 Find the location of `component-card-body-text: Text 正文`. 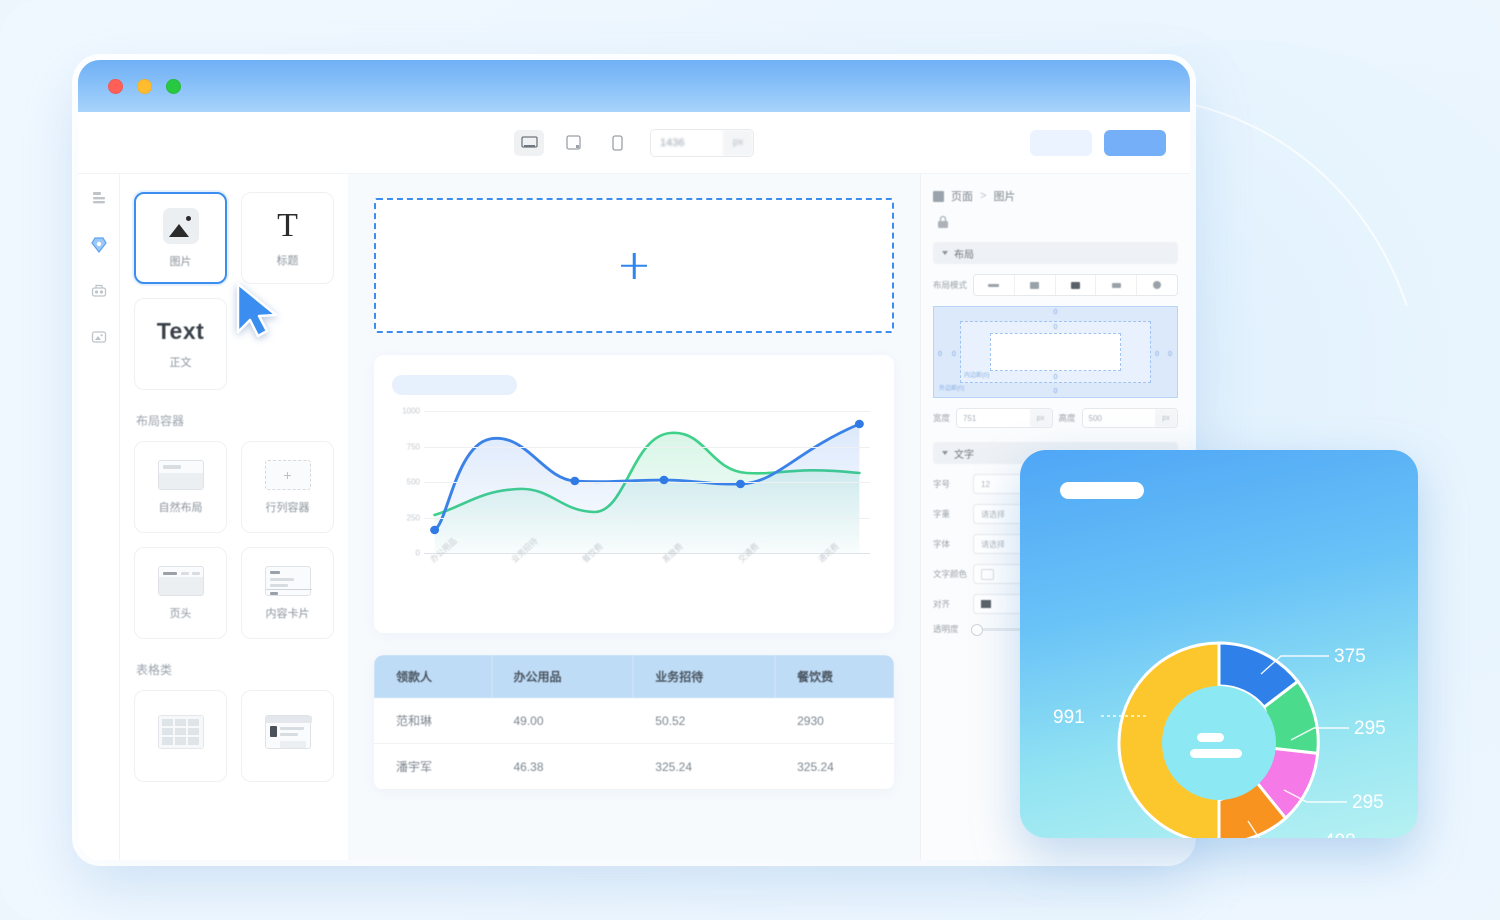

component-card-body-text: Text 正文 is located at coordinates (180, 344).